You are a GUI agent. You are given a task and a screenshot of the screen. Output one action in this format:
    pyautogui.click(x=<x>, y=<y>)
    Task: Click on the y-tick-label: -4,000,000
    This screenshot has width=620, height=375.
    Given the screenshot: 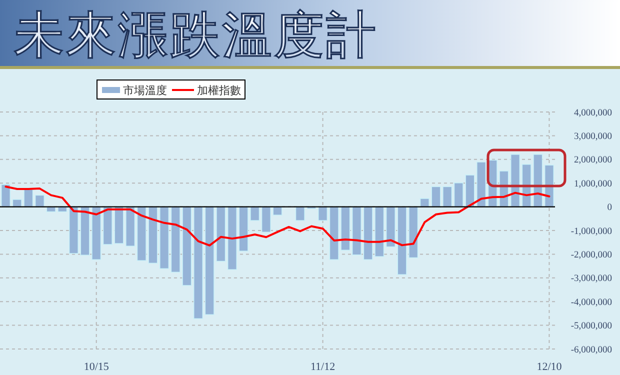 What is the action you would take?
    pyautogui.click(x=591, y=303)
    